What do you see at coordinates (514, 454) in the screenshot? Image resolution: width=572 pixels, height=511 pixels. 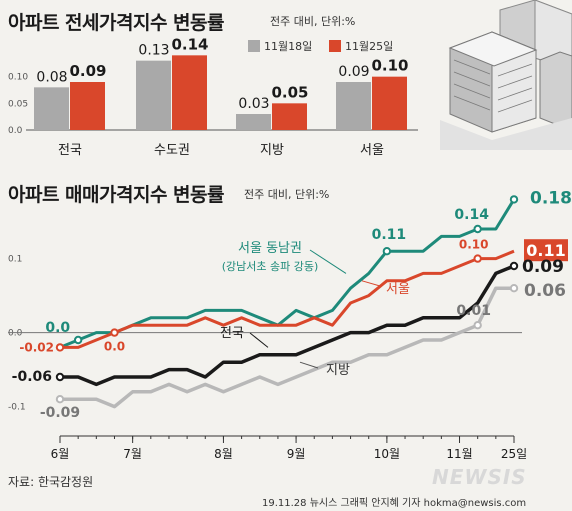 I see `line-xtick-label: 25일` at bounding box center [514, 454].